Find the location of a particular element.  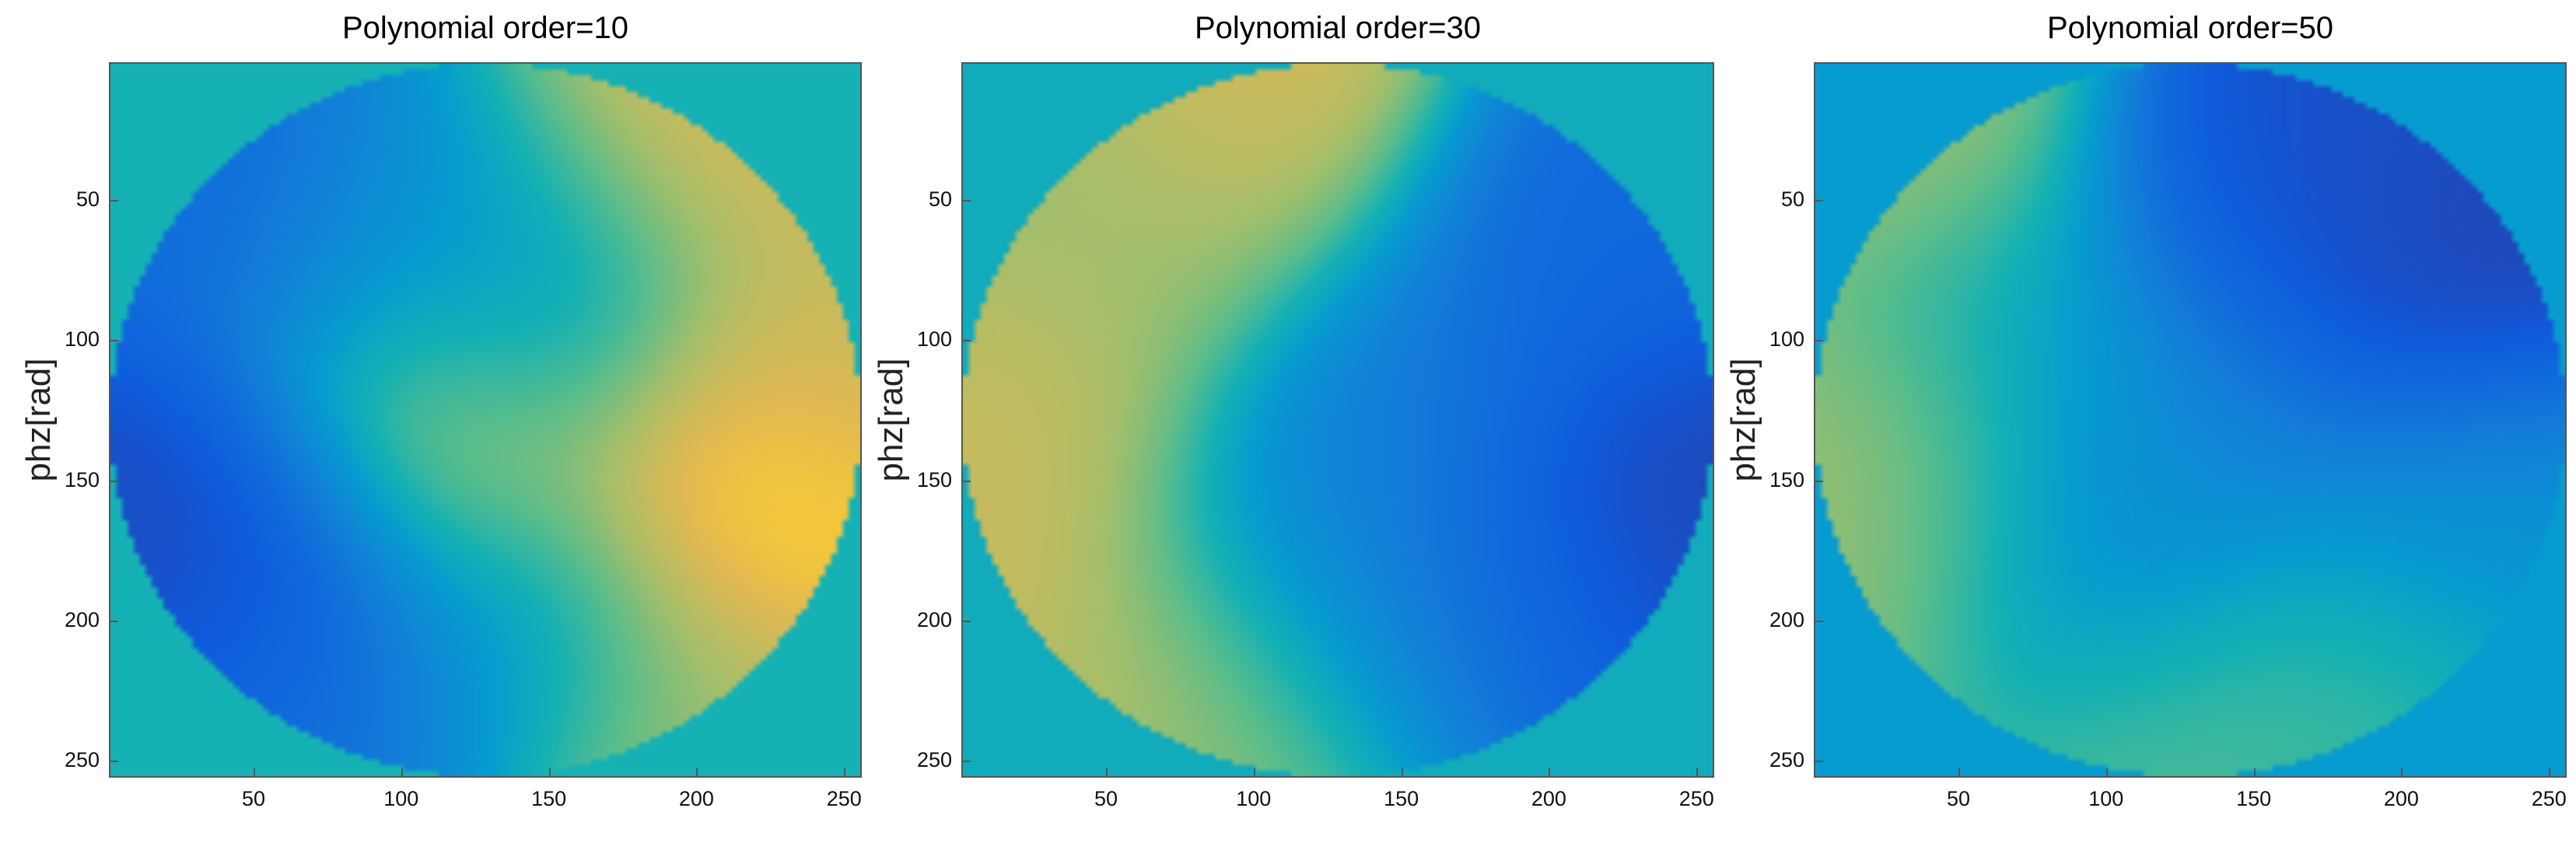

chart-title: Polynomial order=10 is located at coordinates (485, 28).